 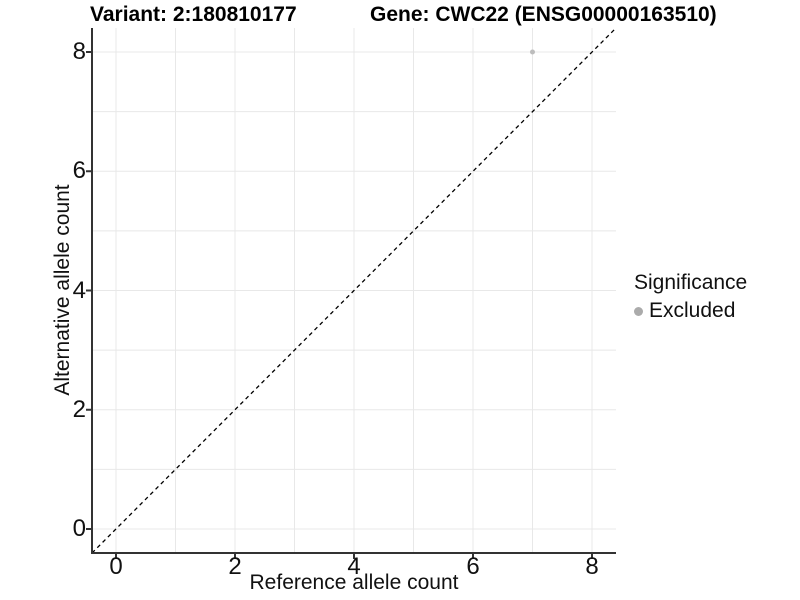 What do you see at coordinates (116, 566) in the screenshot?
I see `x-tick-label: 0` at bounding box center [116, 566].